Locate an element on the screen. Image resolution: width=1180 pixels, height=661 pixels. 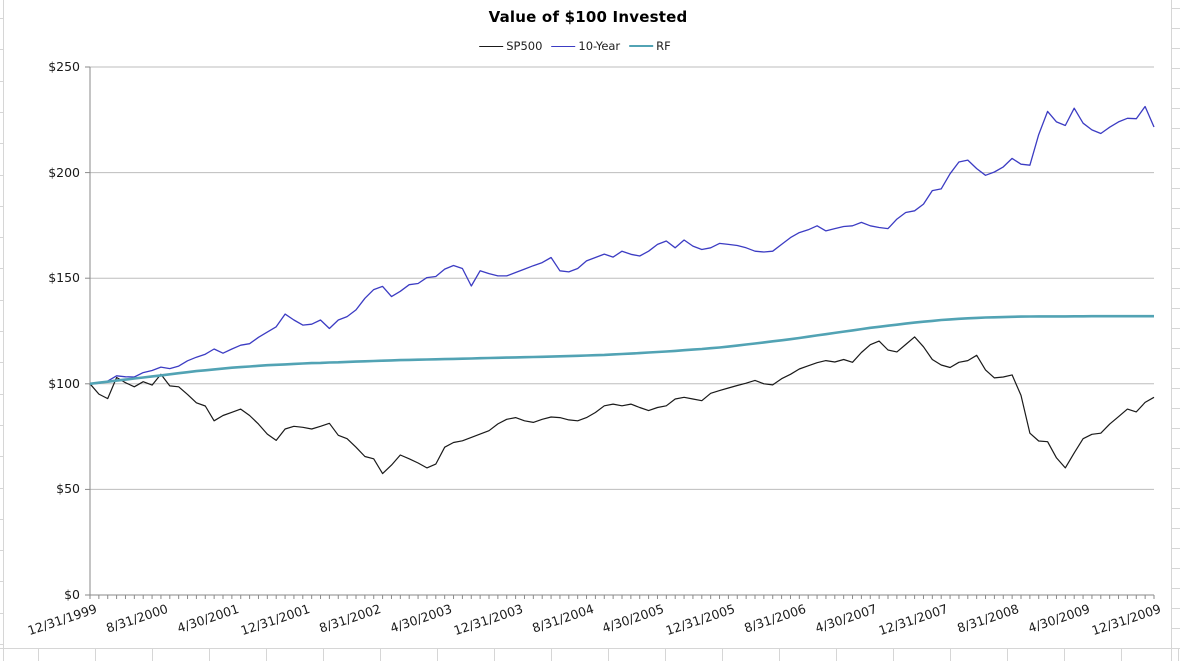
legend-item-rf: RF is located at coordinates (650, 46).